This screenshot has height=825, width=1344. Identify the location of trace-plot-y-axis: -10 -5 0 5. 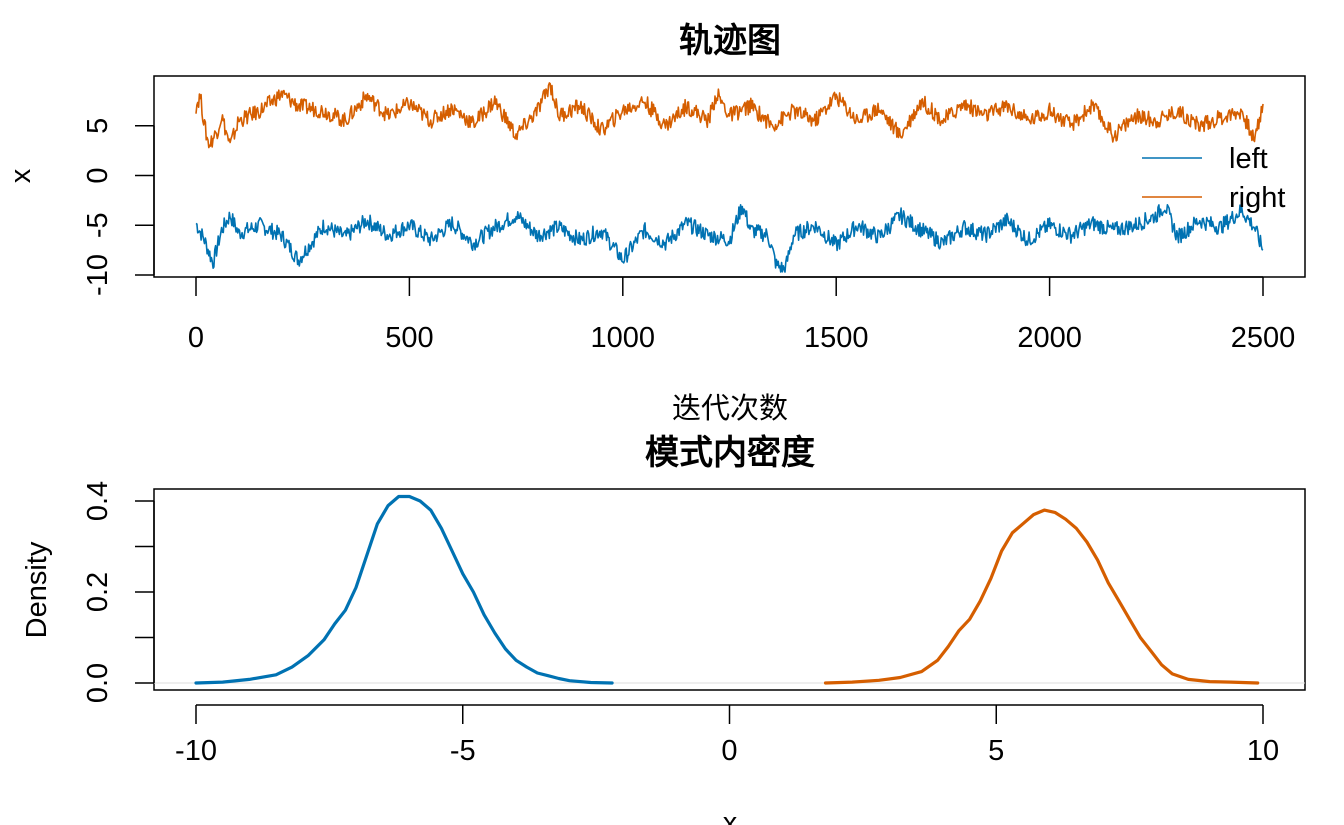
(118, 207).